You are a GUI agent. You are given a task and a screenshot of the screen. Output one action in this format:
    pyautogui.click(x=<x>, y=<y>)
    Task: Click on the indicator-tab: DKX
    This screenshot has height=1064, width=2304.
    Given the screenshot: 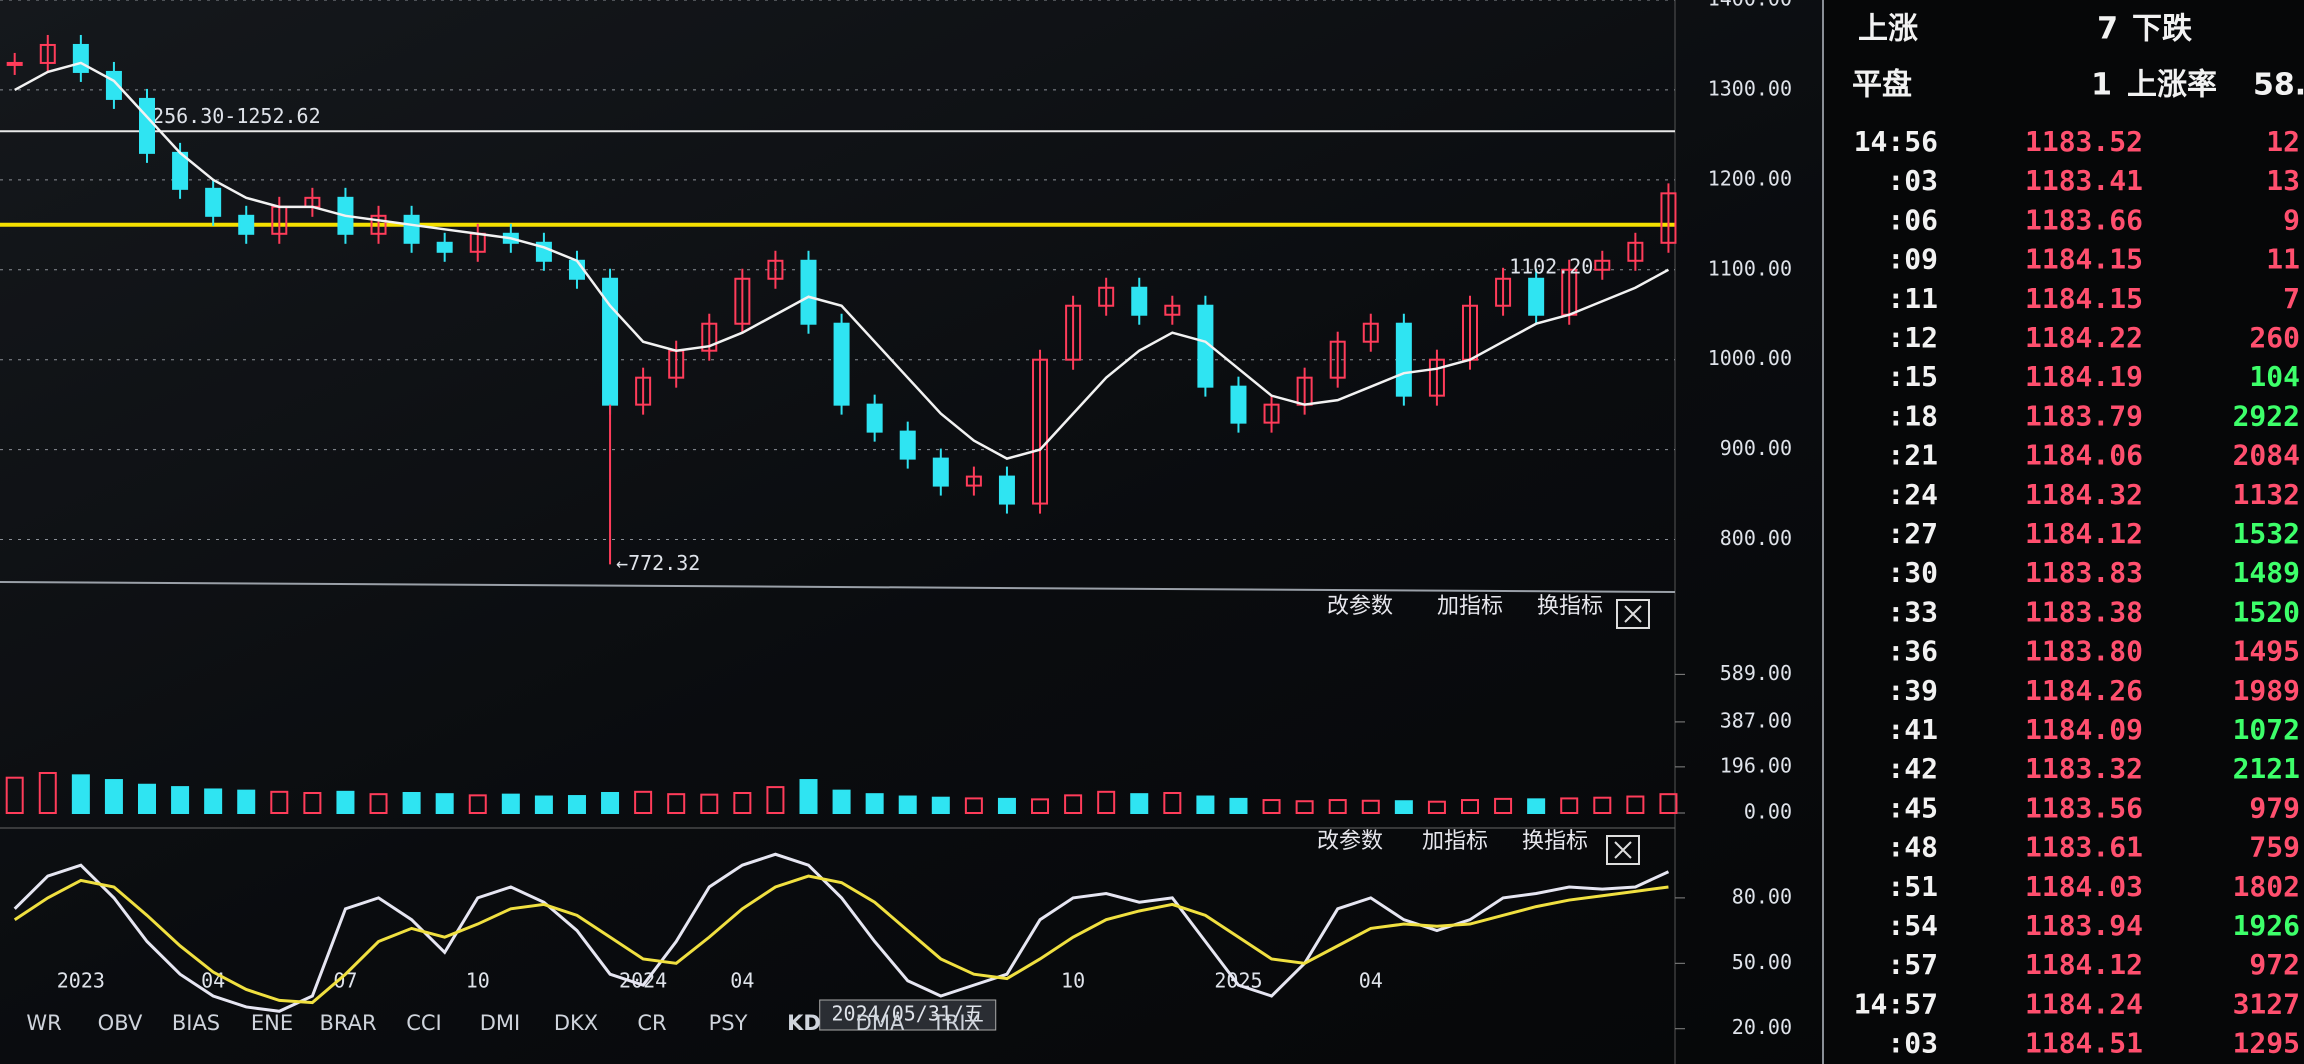 What is the action you would take?
    pyautogui.click(x=576, y=1023)
    